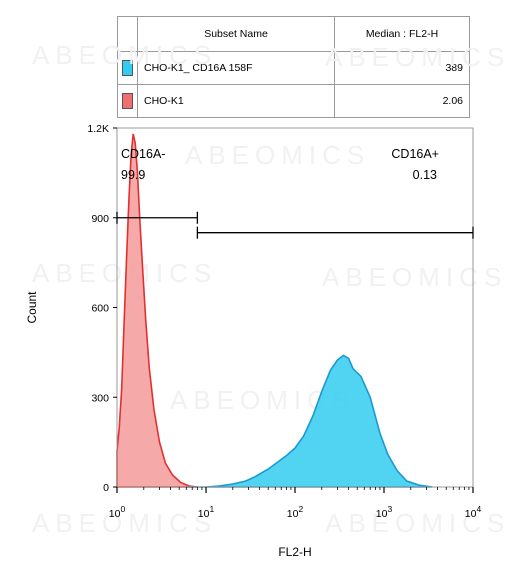 This screenshot has height=578, width=520. Describe the element at coordinates (100, 309) in the screenshot. I see `y-tick-label: 600` at that location.